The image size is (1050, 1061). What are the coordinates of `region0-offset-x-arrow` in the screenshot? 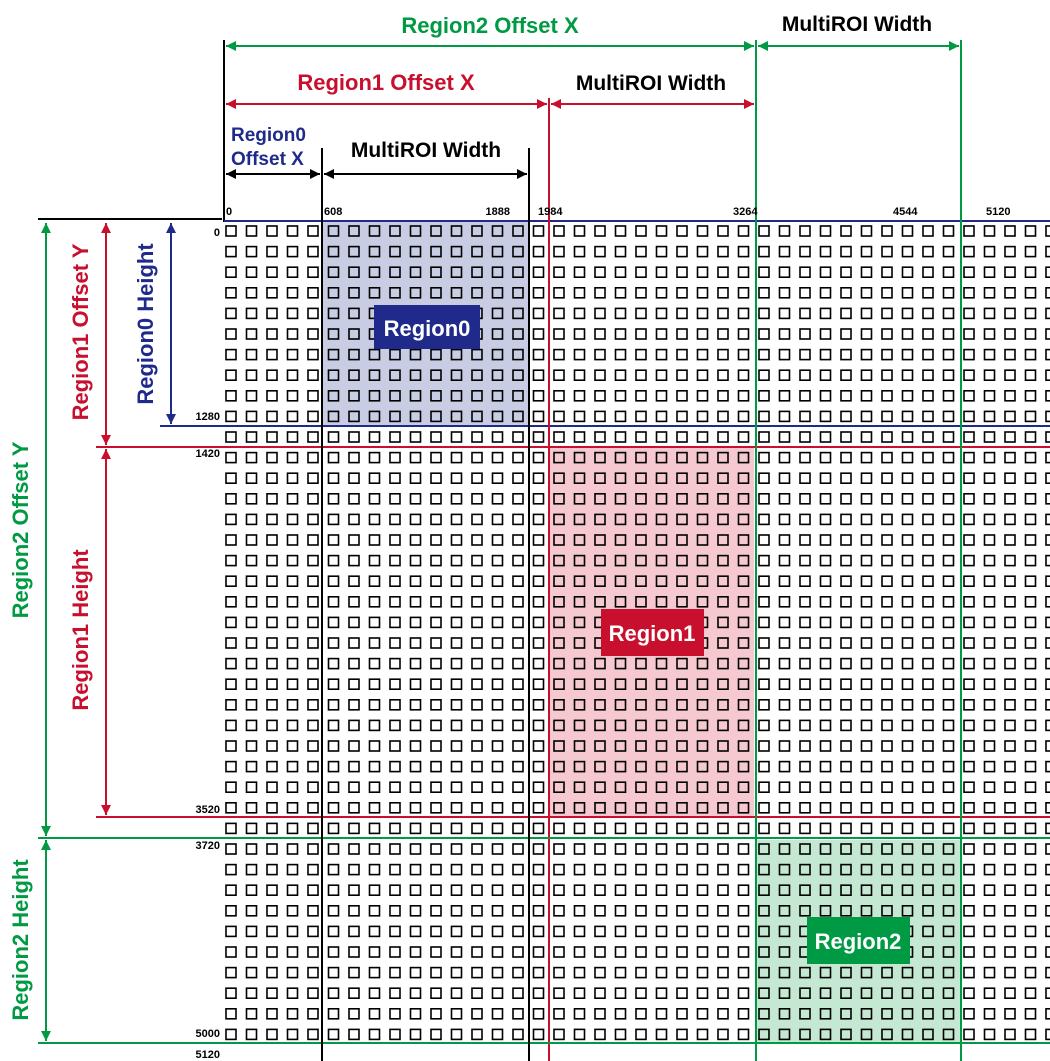 It's located at (273, 174).